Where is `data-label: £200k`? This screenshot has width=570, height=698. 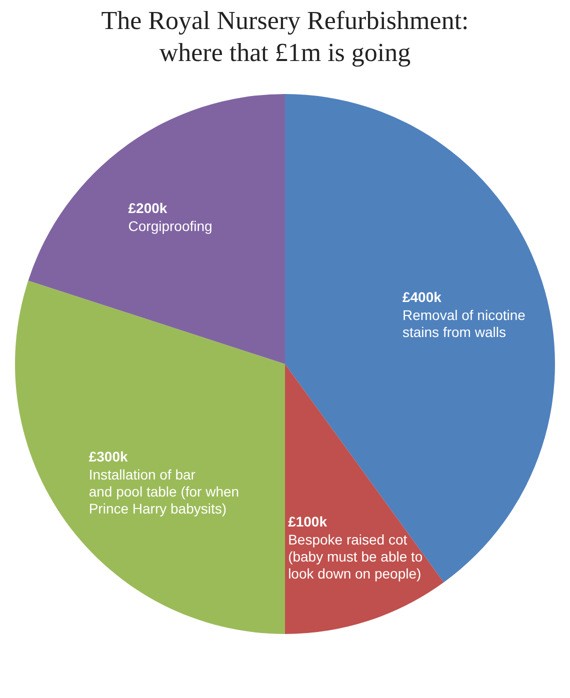 data-label: £200k is located at coordinates (148, 208).